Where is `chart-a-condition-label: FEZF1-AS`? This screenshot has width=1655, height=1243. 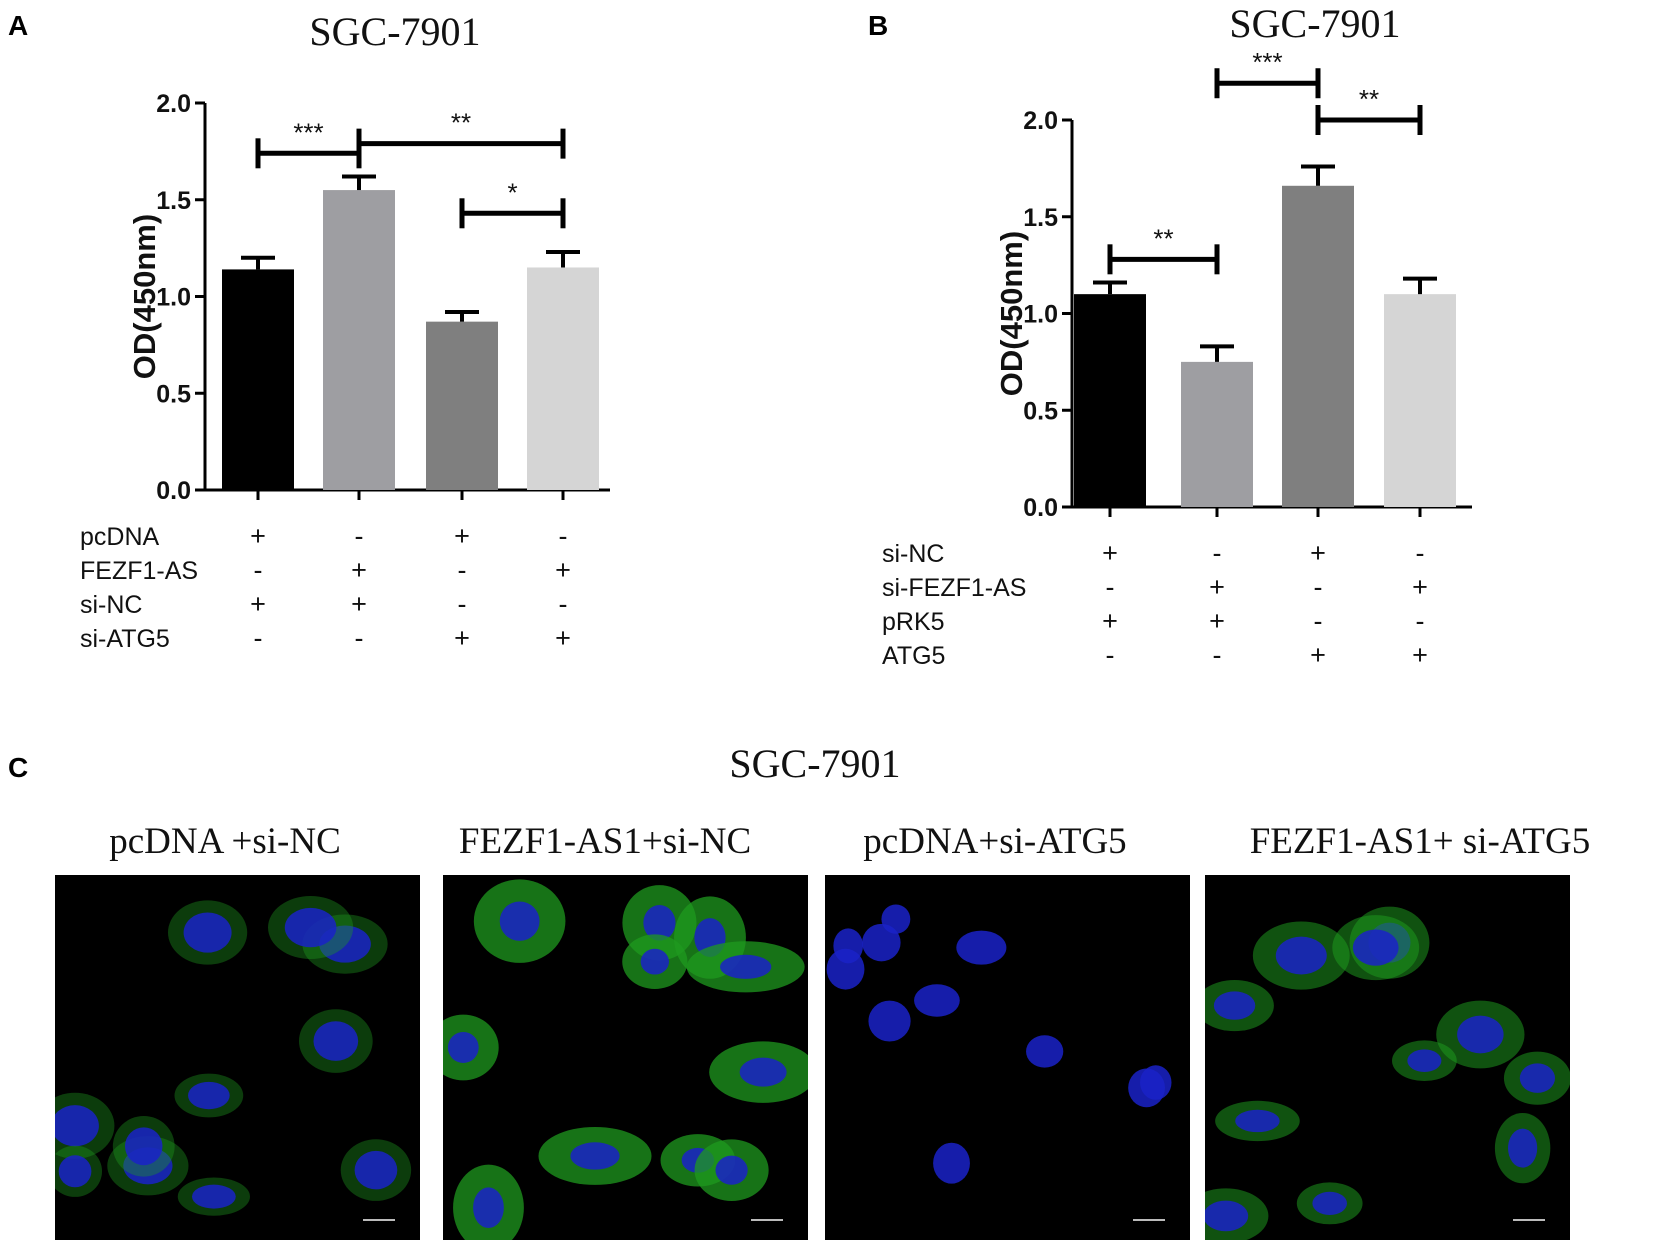
chart-a-condition-label: FEZF1-AS is located at coordinates (139, 571).